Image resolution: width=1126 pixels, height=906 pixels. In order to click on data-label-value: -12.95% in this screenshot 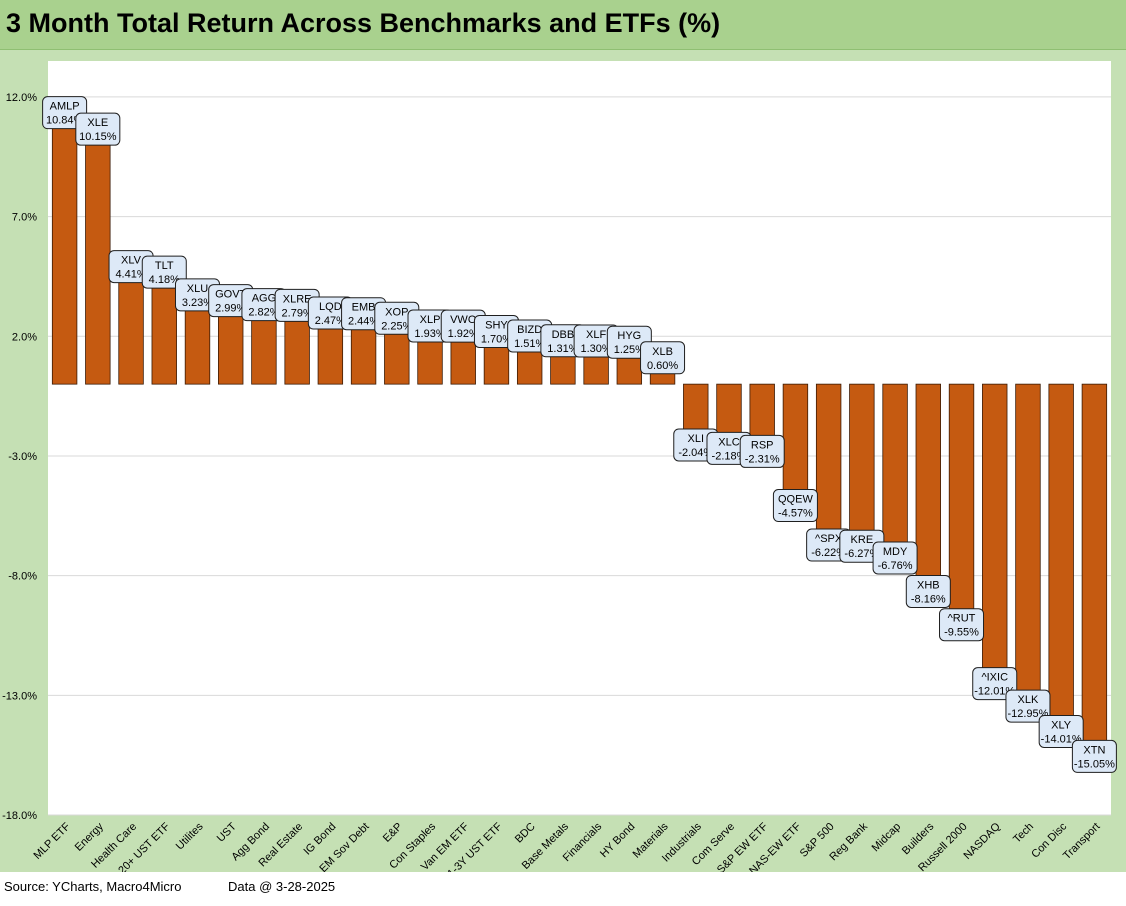, I will do `click(1027, 714)`.